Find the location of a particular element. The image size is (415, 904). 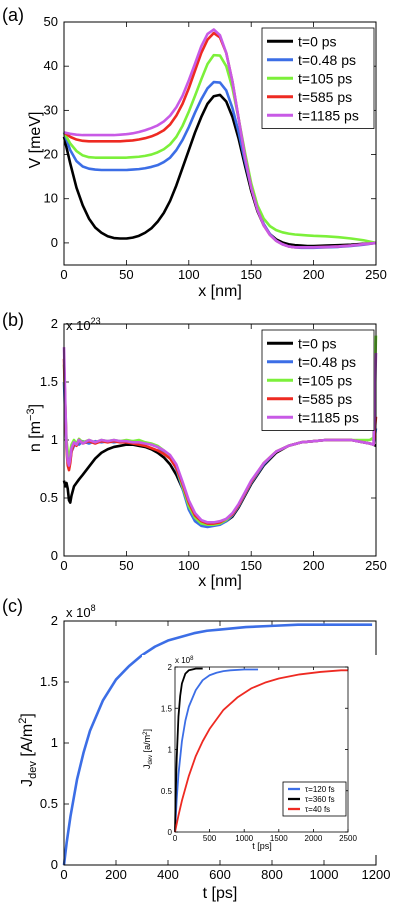

legend-label: t=105 ps is located at coordinates (325, 78).